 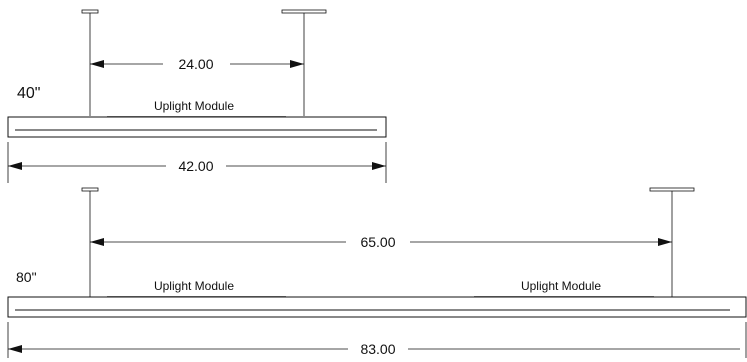 I want to click on fixture-size-label-40: 40", so click(x=28, y=93).